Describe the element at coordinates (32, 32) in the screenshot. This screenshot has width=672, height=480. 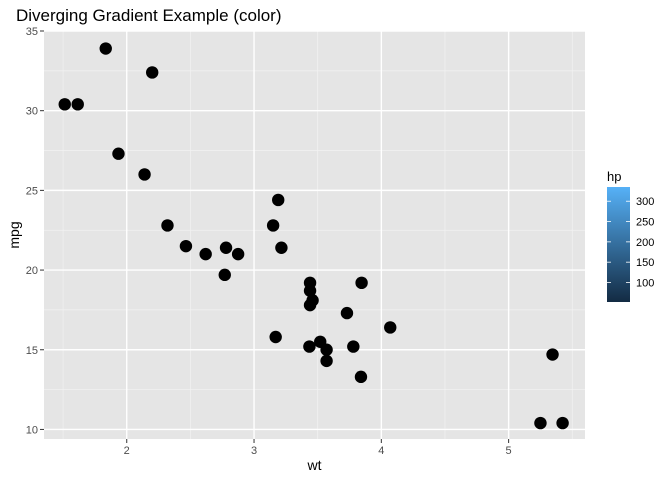
I see `y-tick-label: 35` at that location.